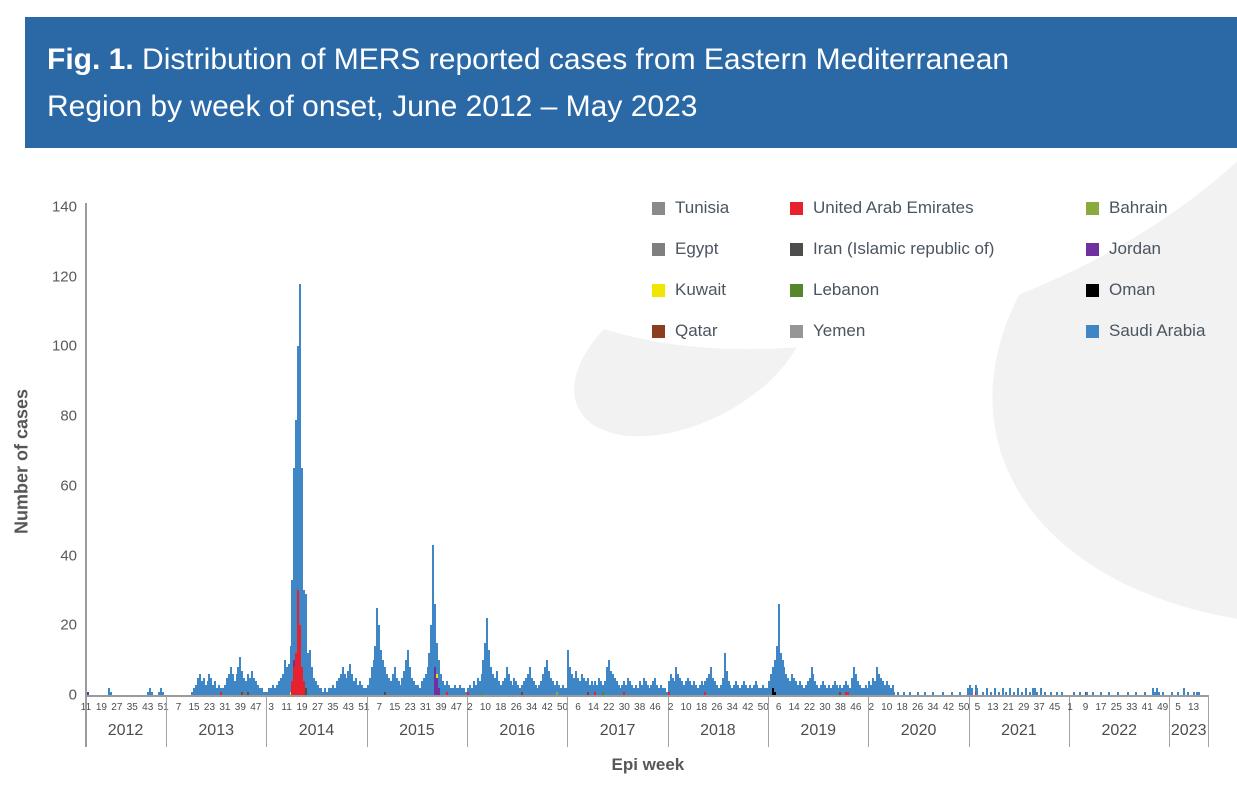 The width and height of the screenshot is (1237, 788). I want to click on week-tick-label: 7, so click(379, 707).